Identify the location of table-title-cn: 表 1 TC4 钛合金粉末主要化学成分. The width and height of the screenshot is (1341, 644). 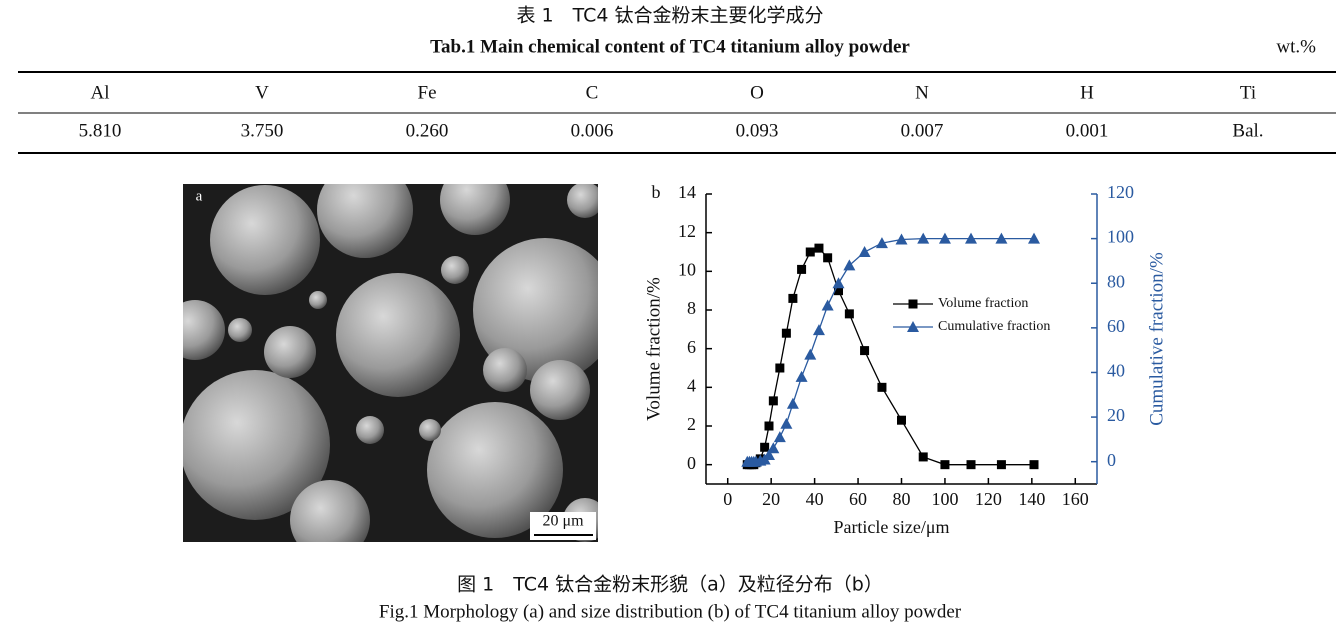
(669, 16).